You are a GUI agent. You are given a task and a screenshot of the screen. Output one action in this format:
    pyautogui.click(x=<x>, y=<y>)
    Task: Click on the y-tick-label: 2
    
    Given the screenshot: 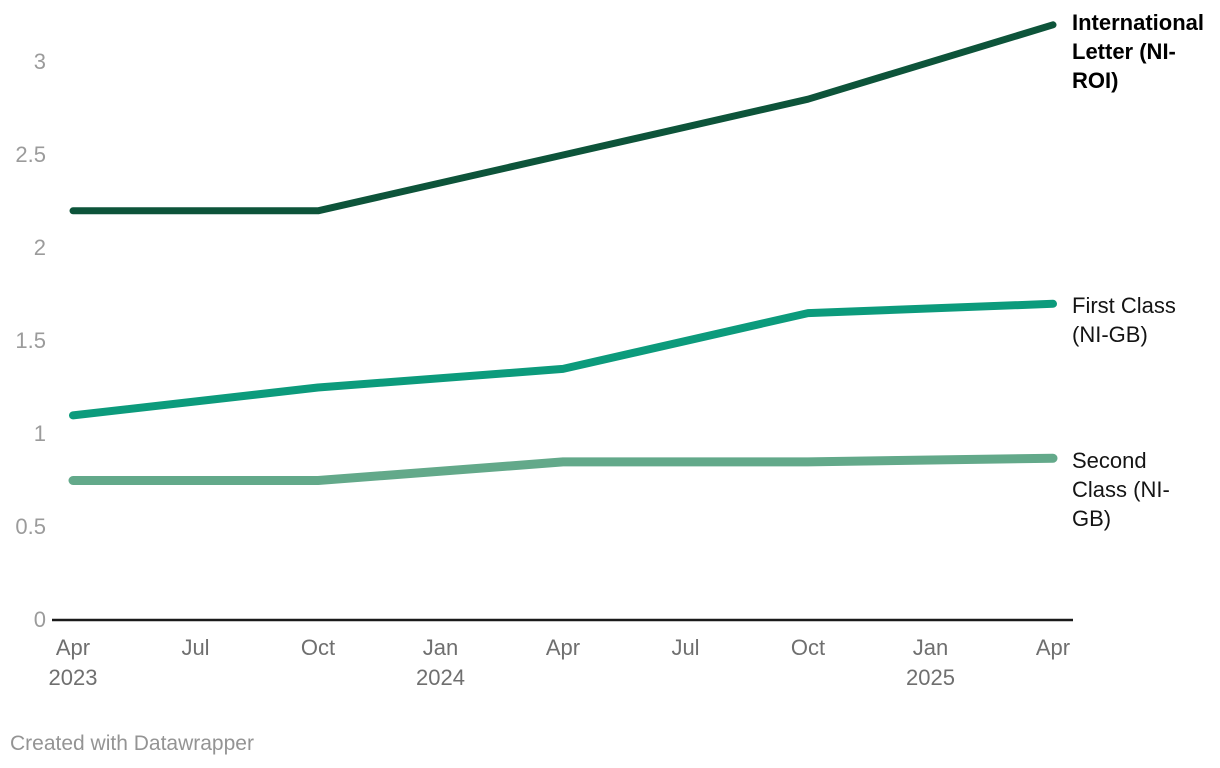 What is the action you would take?
    pyautogui.click(x=39, y=247)
    